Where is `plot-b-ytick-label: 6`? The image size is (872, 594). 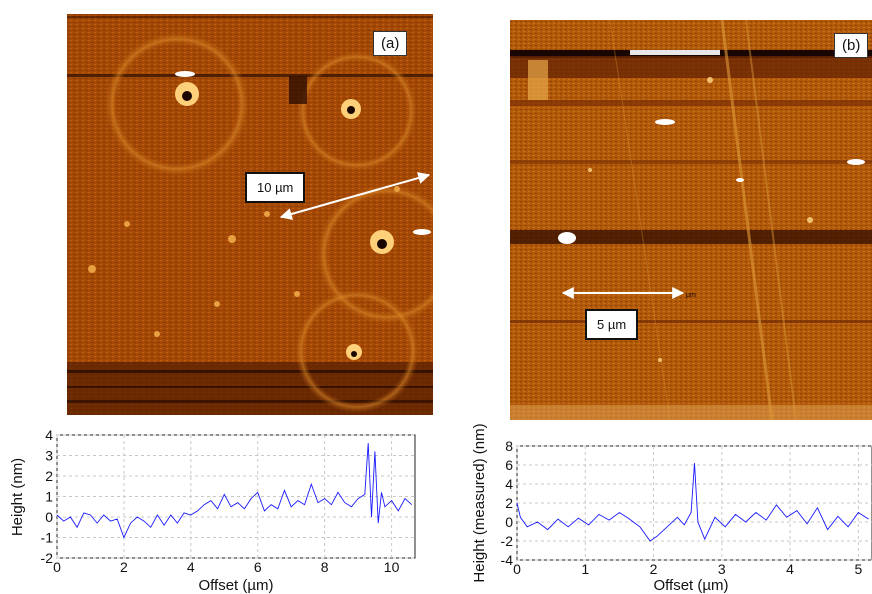
plot-b-ytick-label: 6 is located at coordinates (509, 465).